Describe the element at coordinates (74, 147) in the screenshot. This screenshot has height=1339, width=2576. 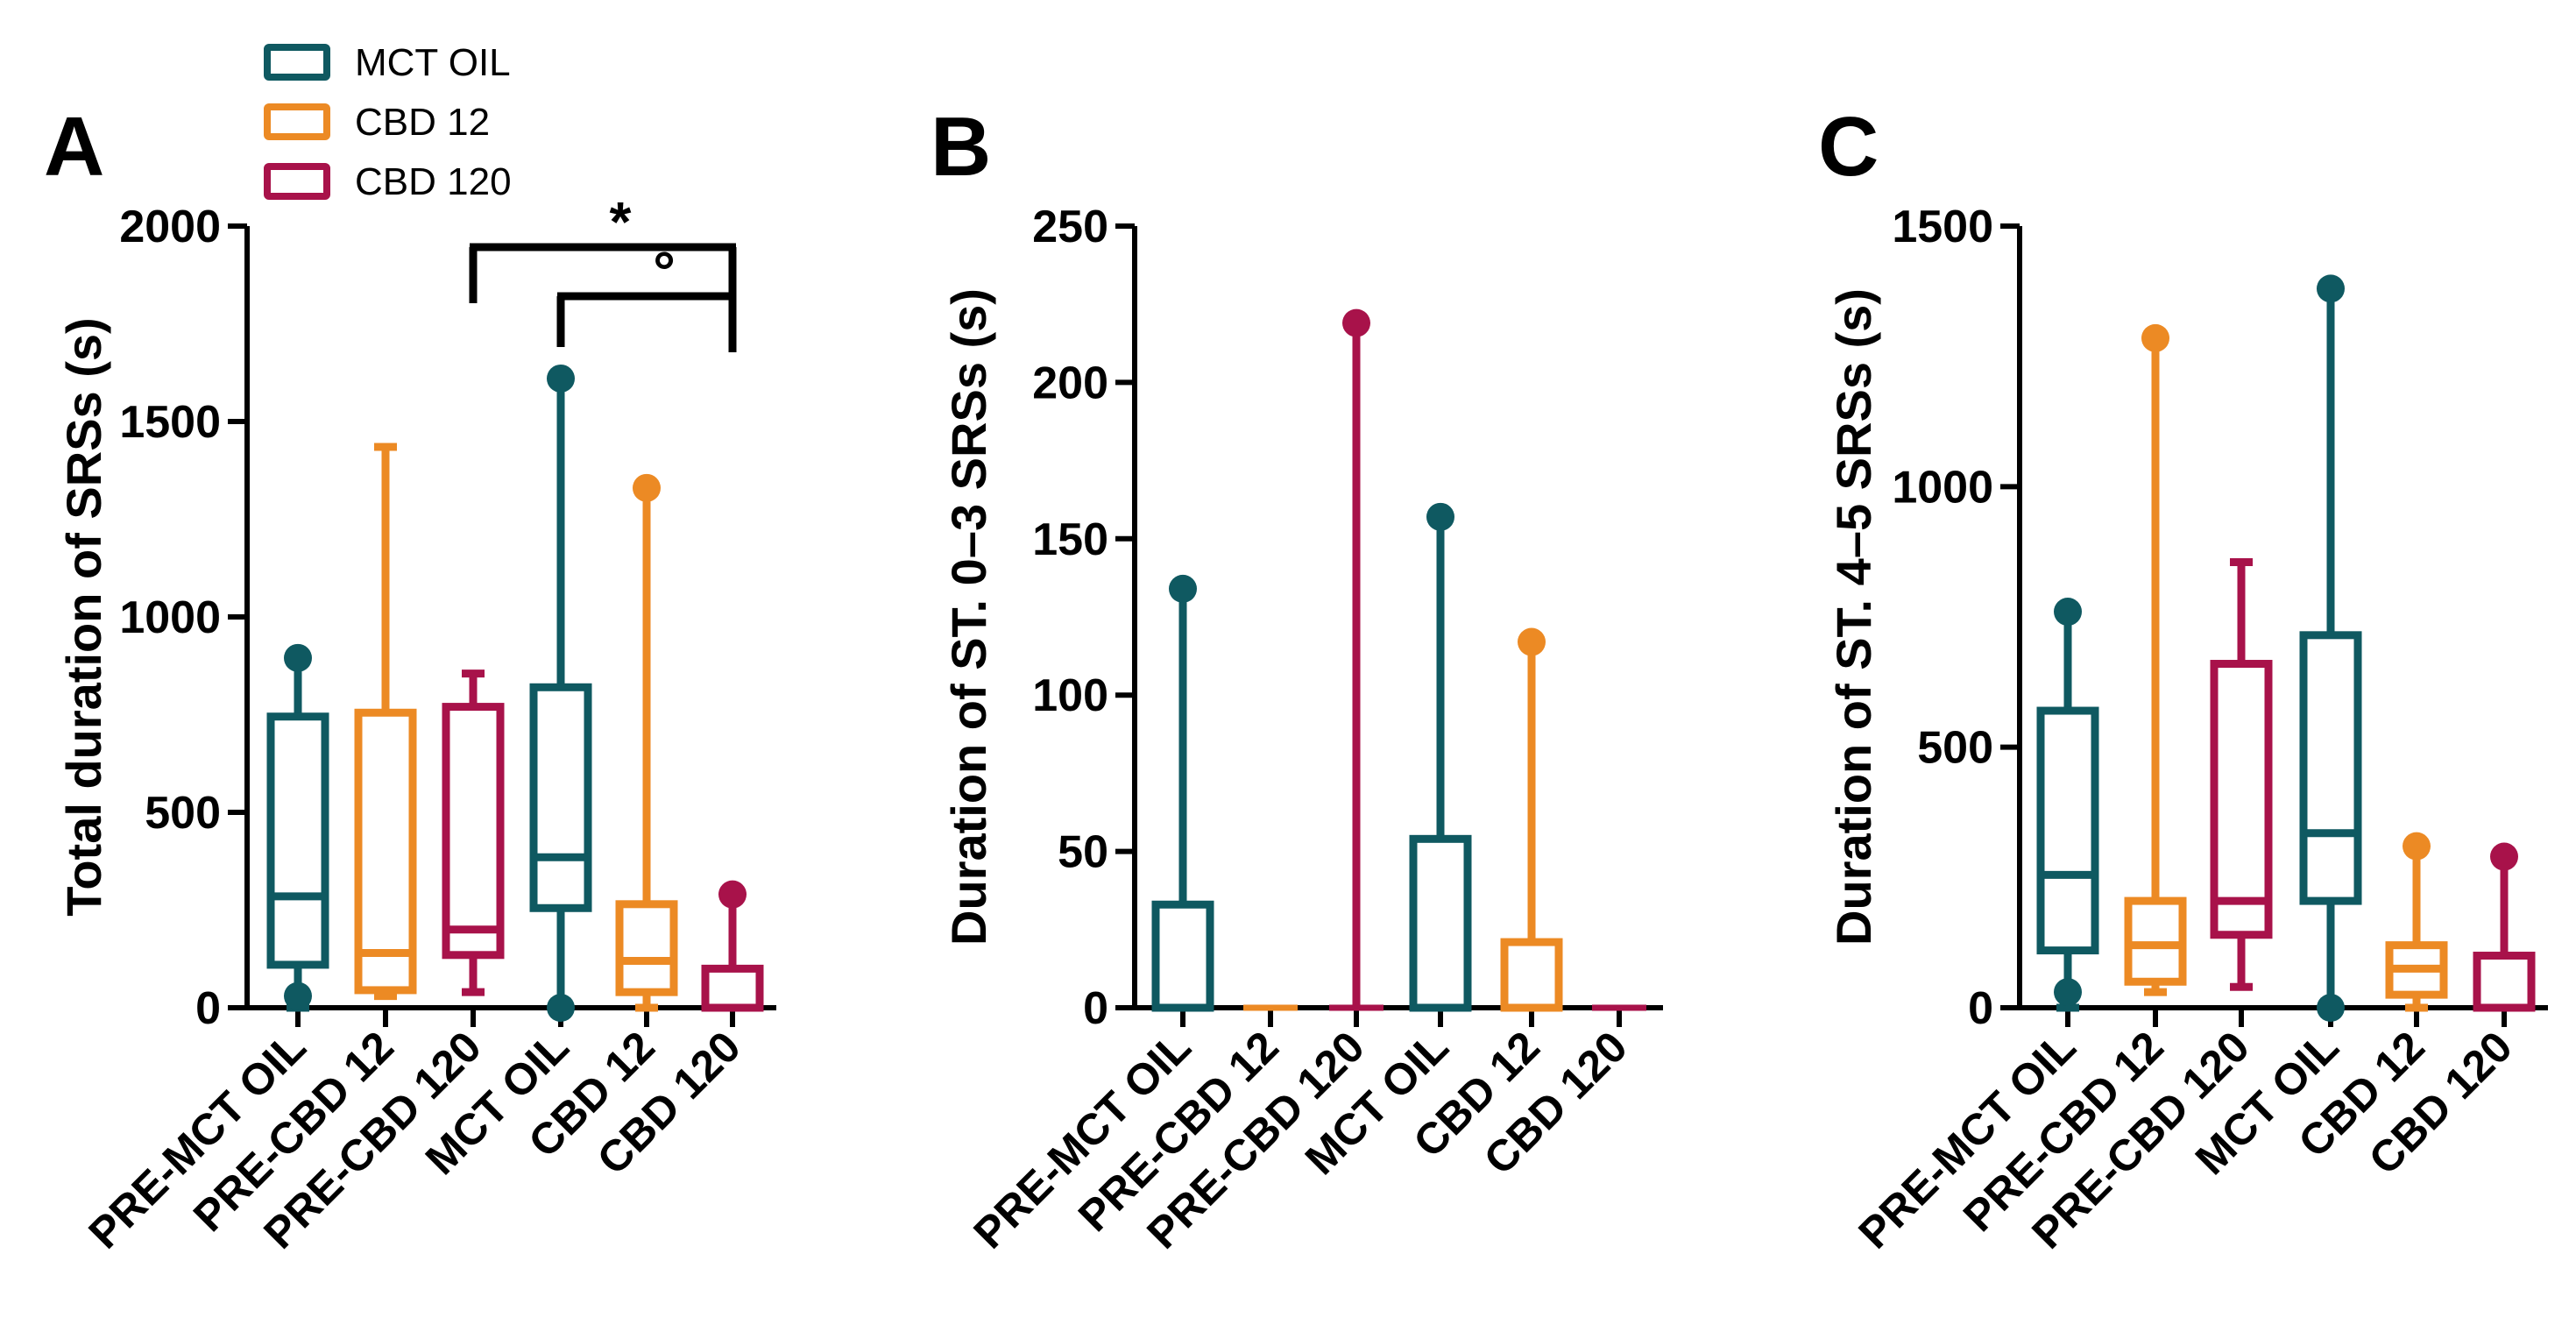
I see `panel-letter-a: A` at that location.